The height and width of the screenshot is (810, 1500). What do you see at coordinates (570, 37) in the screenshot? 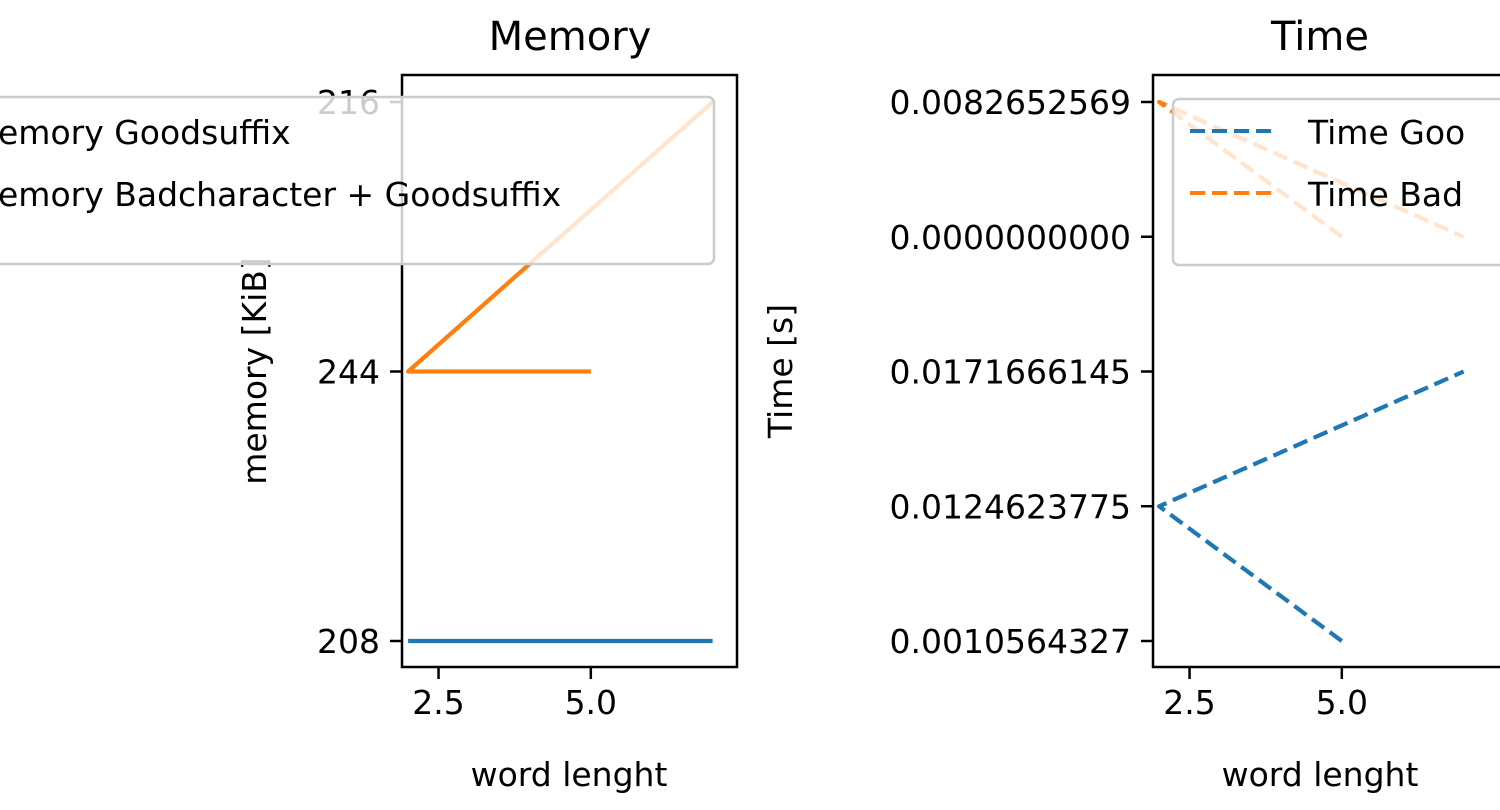
I see `memory-chart-title: Memory` at bounding box center [570, 37].